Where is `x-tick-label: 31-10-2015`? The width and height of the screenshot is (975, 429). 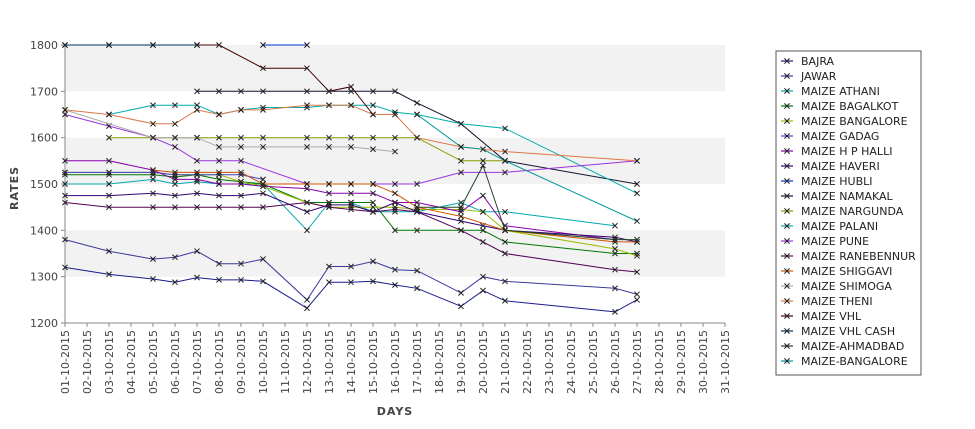 x-tick-label: 31-10-2015 is located at coordinates (725, 362).